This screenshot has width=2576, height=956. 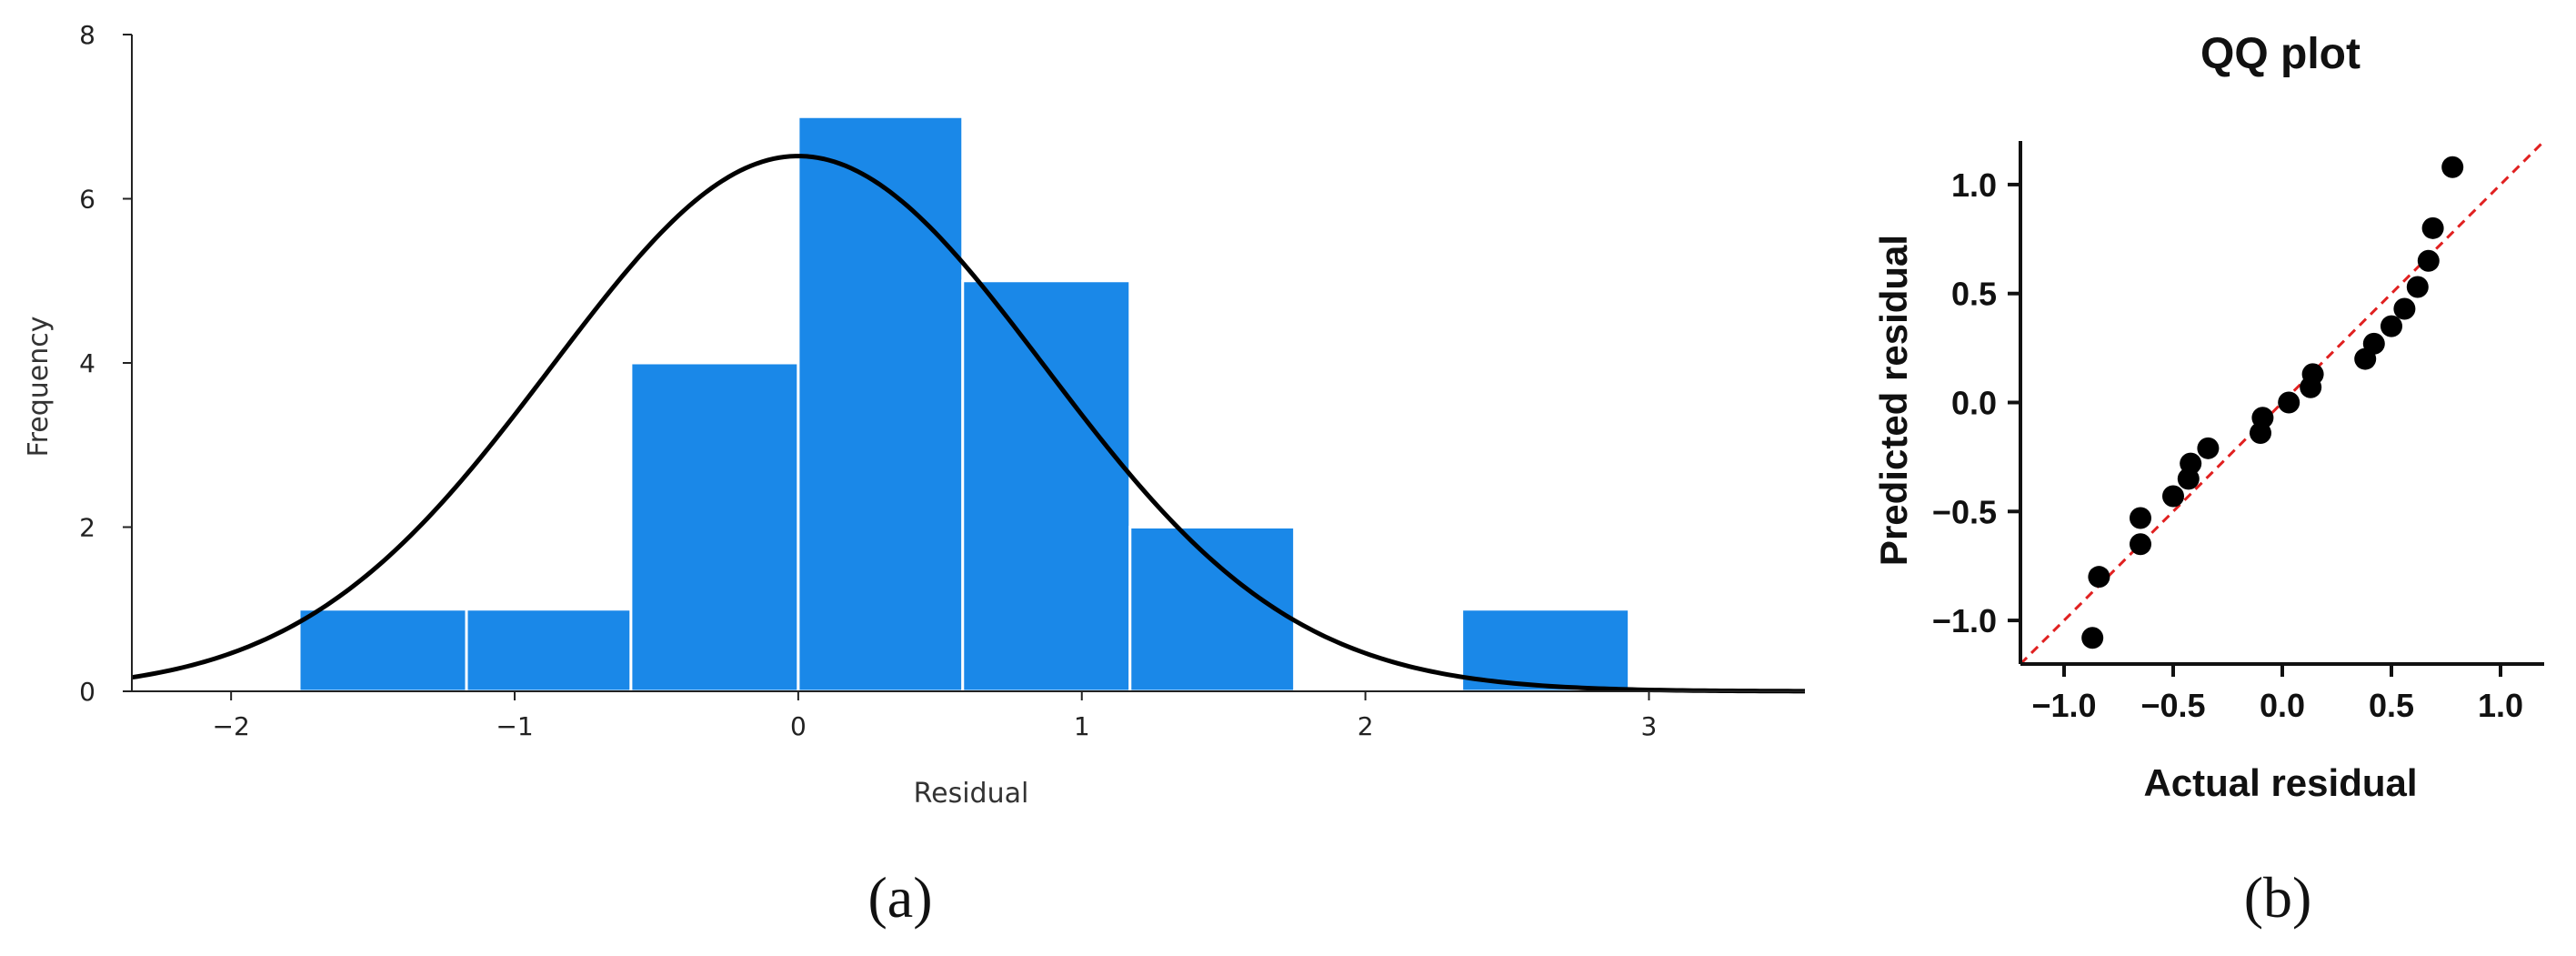 What do you see at coordinates (971, 794) in the screenshot?
I see `histogram-x-axis-label: Residual` at bounding box center [971, 794].